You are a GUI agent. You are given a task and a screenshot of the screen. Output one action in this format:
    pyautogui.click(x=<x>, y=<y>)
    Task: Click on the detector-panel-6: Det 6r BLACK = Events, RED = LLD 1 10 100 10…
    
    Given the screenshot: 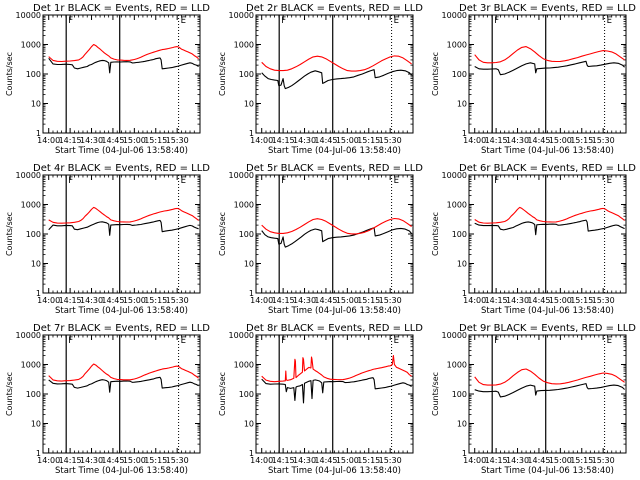 What is the action you would take?
    pyautogui.click(x=533, y=239)
    